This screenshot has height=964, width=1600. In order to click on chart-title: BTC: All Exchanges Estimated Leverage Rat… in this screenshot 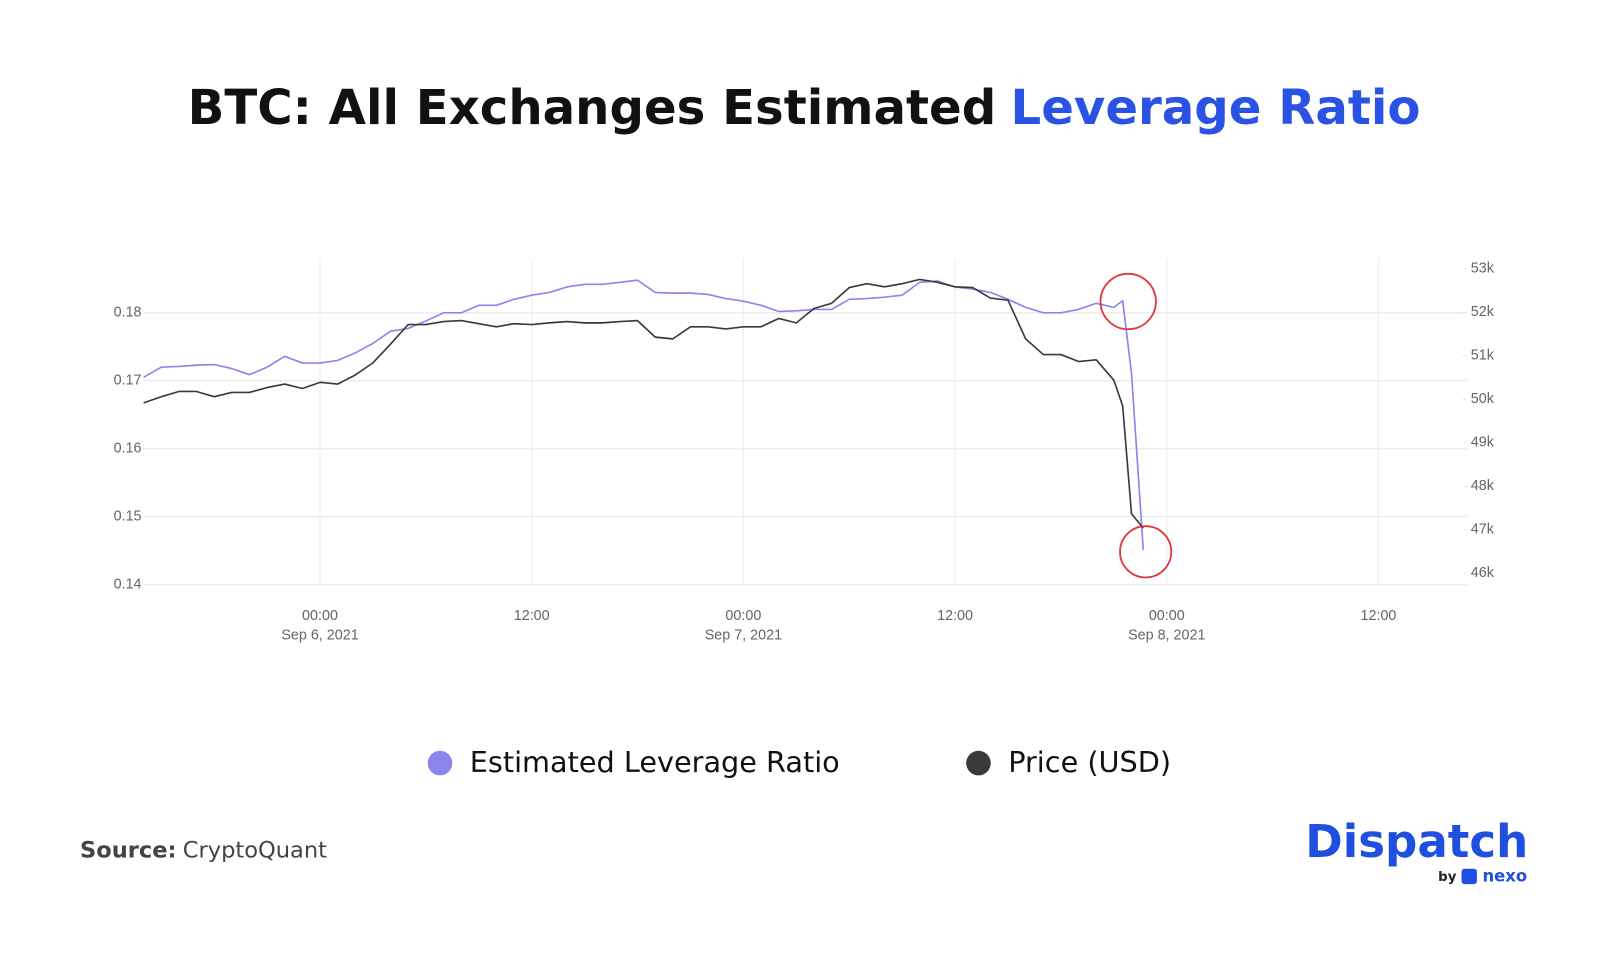, I will do `click(804, 108)`.